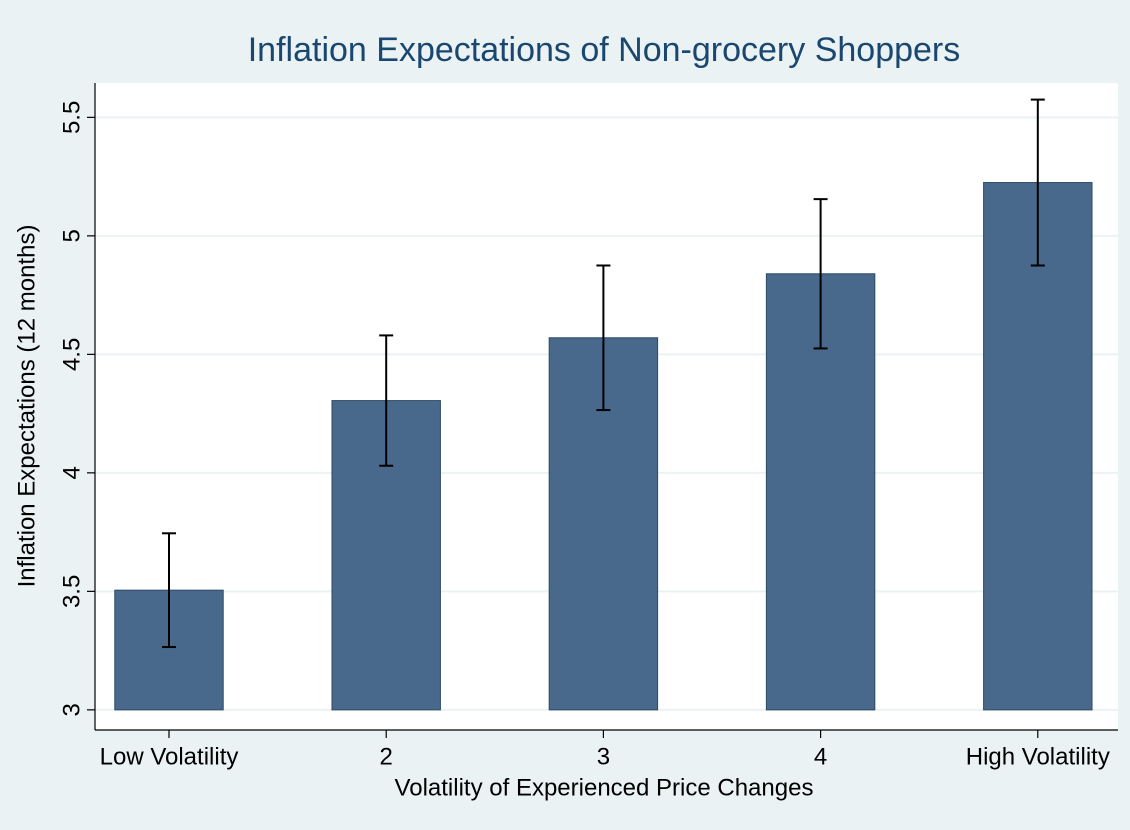 This screenshot has width=1130, height=830. I want to click on y-tick-label: 4.5, so click(71, 354).